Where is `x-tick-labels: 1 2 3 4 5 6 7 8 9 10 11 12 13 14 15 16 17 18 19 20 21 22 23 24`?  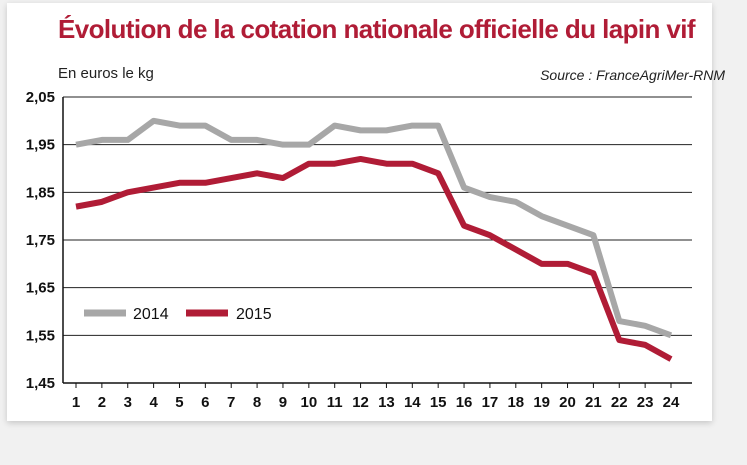
x-tick-labels: 1 2 3 4 5 6 7 8 9 10 11 12 13 14 15 16 17 18 19 20 21 22 23 24 is located at coordinates (376, 402).